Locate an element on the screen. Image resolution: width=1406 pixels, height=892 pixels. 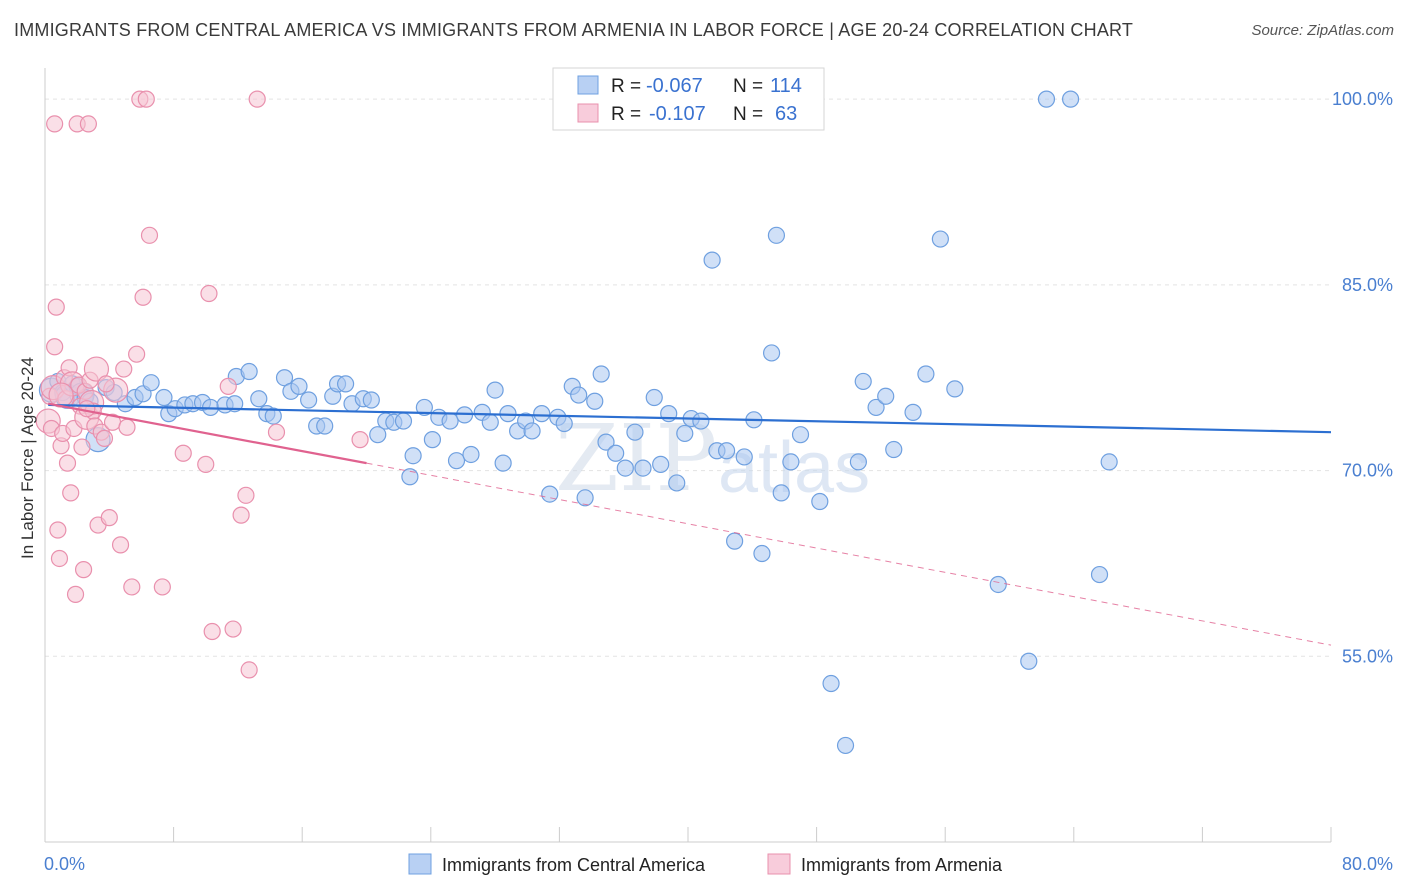
x-tick-label-1: 80.0% is located at coordinates (1367, 864).